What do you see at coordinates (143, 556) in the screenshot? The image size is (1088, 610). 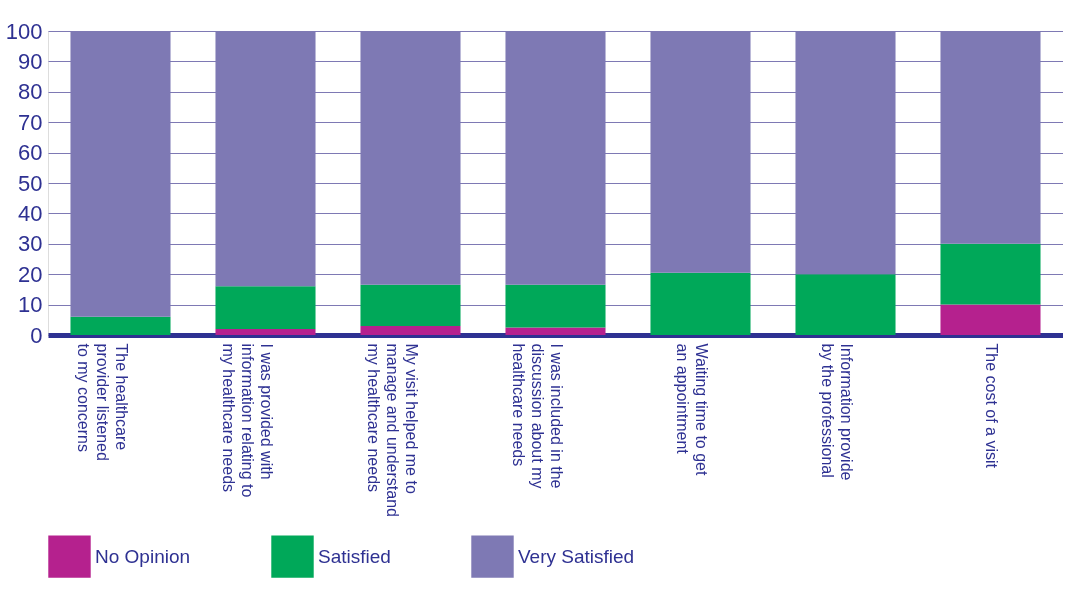 I see `legend-label: No Opinion` at bounding box center [143, 556].